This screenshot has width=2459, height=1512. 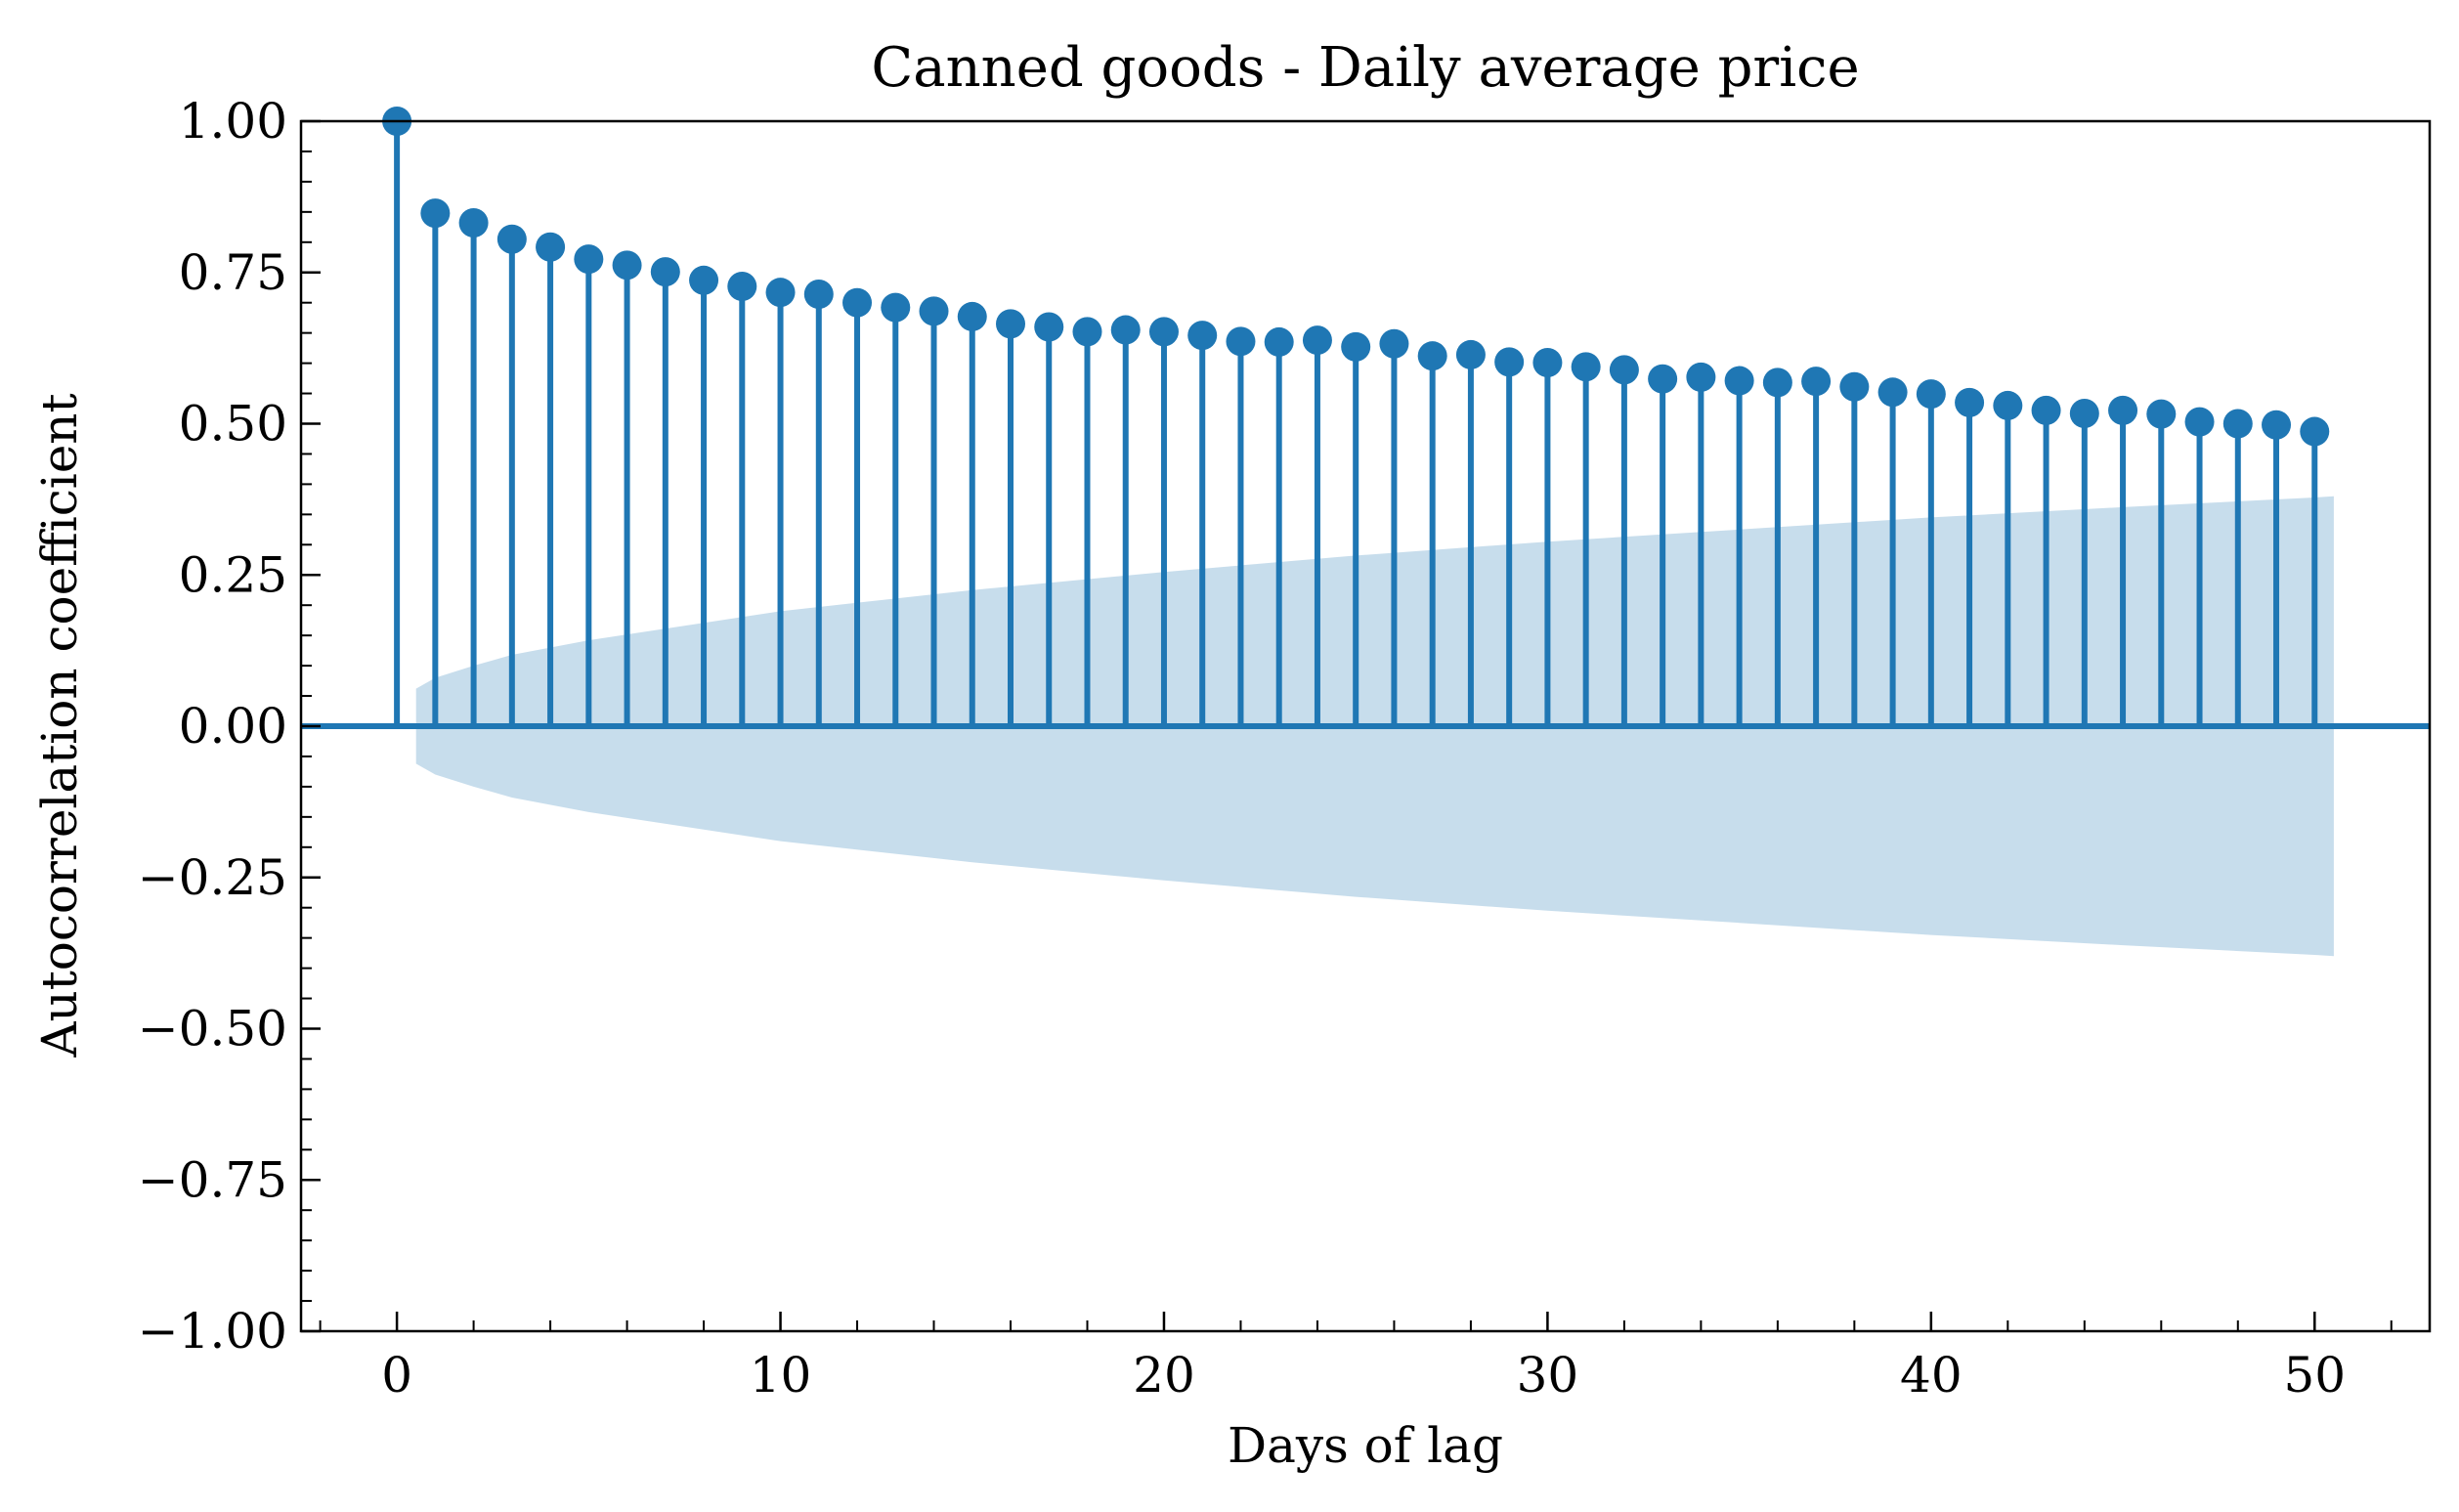 I want to click on y-tick-label-6: 0.50, so click(x=233, y=424).